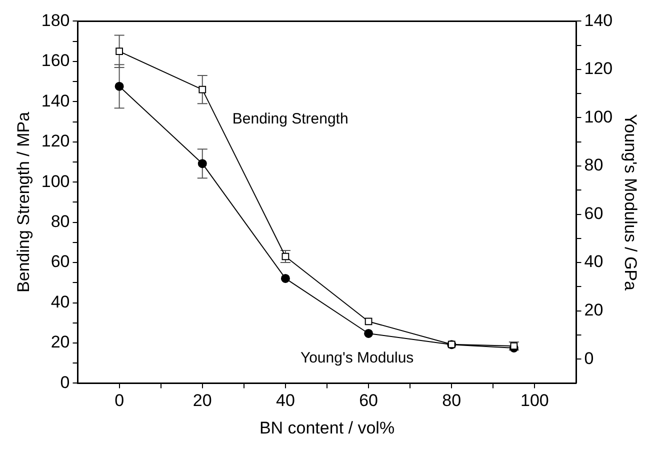  I want to click on x-tick-label: 0, so click(119, 400).